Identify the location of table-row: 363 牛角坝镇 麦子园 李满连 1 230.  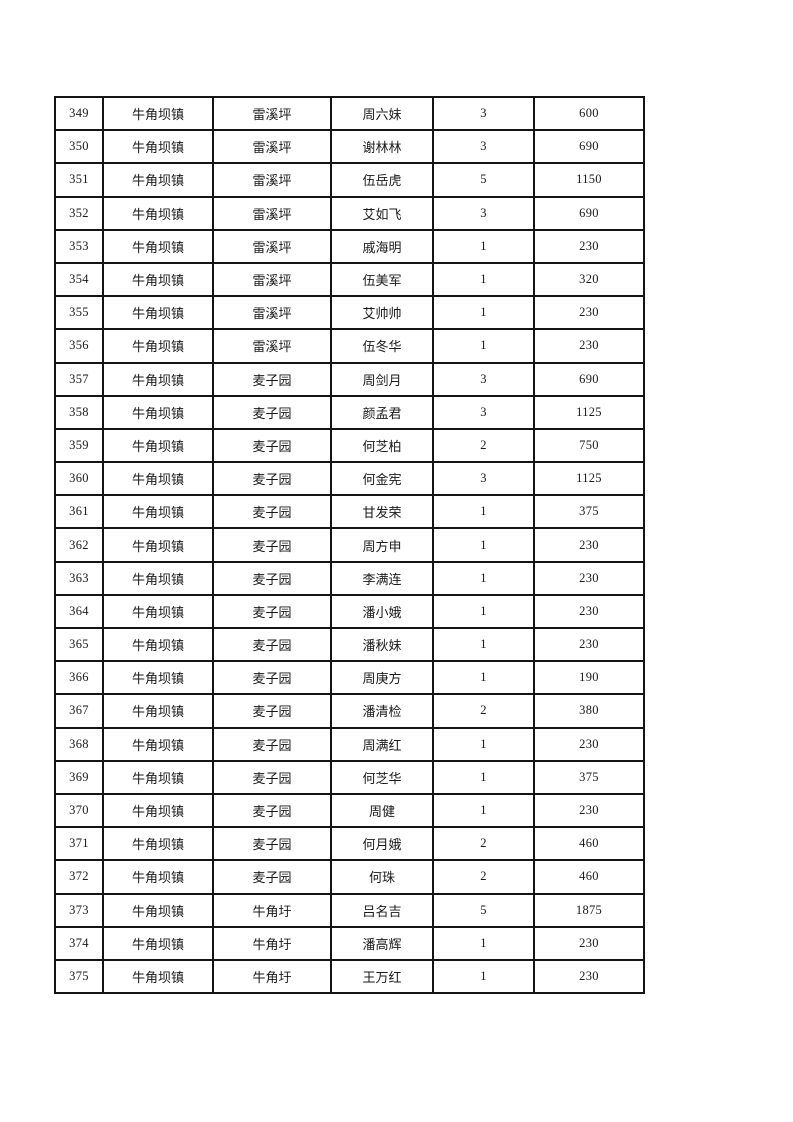
(349, 578).